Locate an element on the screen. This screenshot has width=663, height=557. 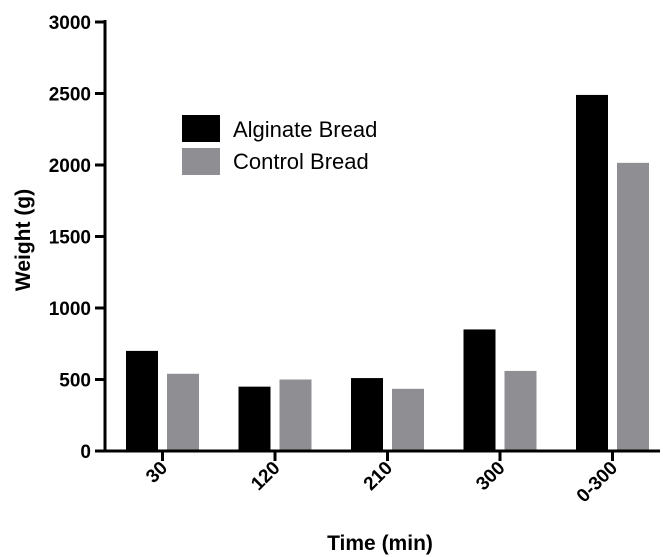
x-tick-label-300: 300 is located at coordinates (490, 476).